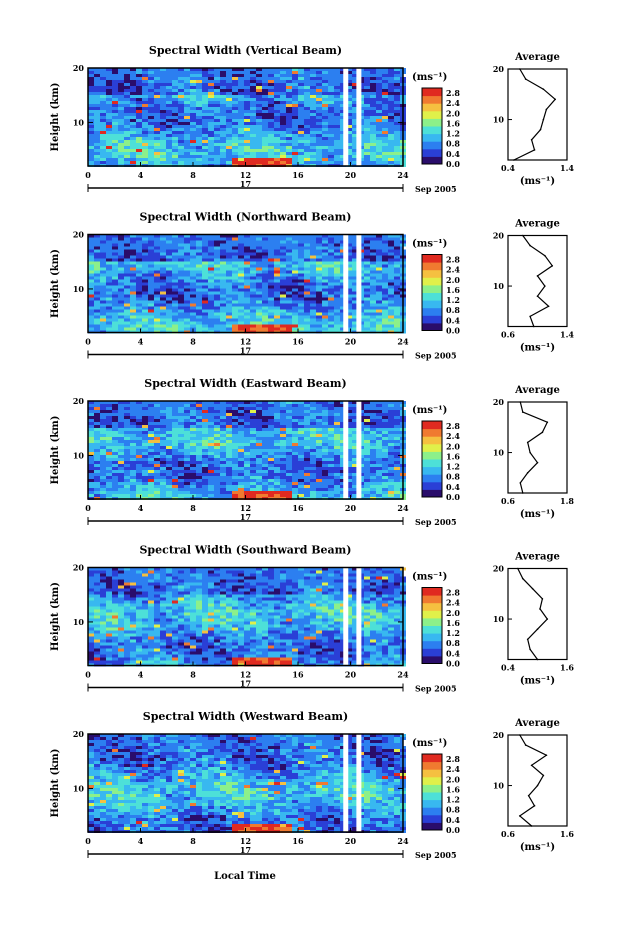 Image resolution: width=623 pixels, height=929 pixels. I want to click on panel-title: Spectral Width (Vertical Beam), so click(245, 50).